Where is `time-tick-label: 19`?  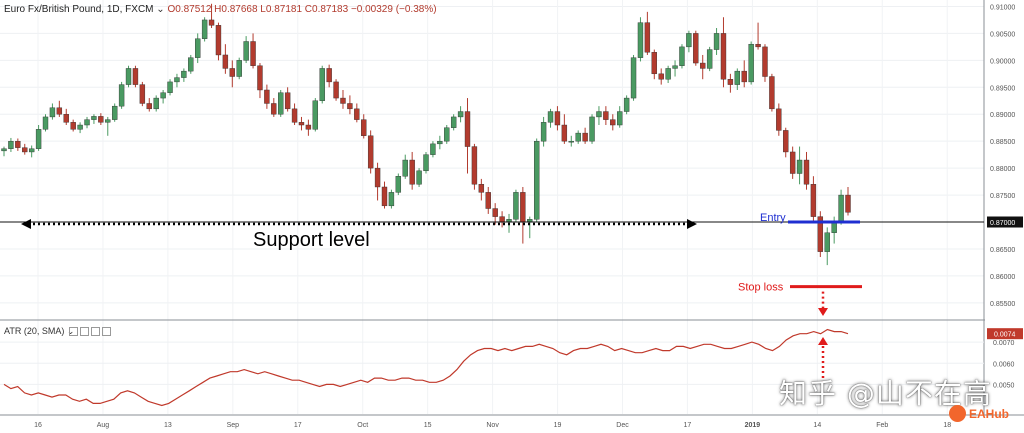 time-tick-label: 19 is located at coordinates (558, 425).